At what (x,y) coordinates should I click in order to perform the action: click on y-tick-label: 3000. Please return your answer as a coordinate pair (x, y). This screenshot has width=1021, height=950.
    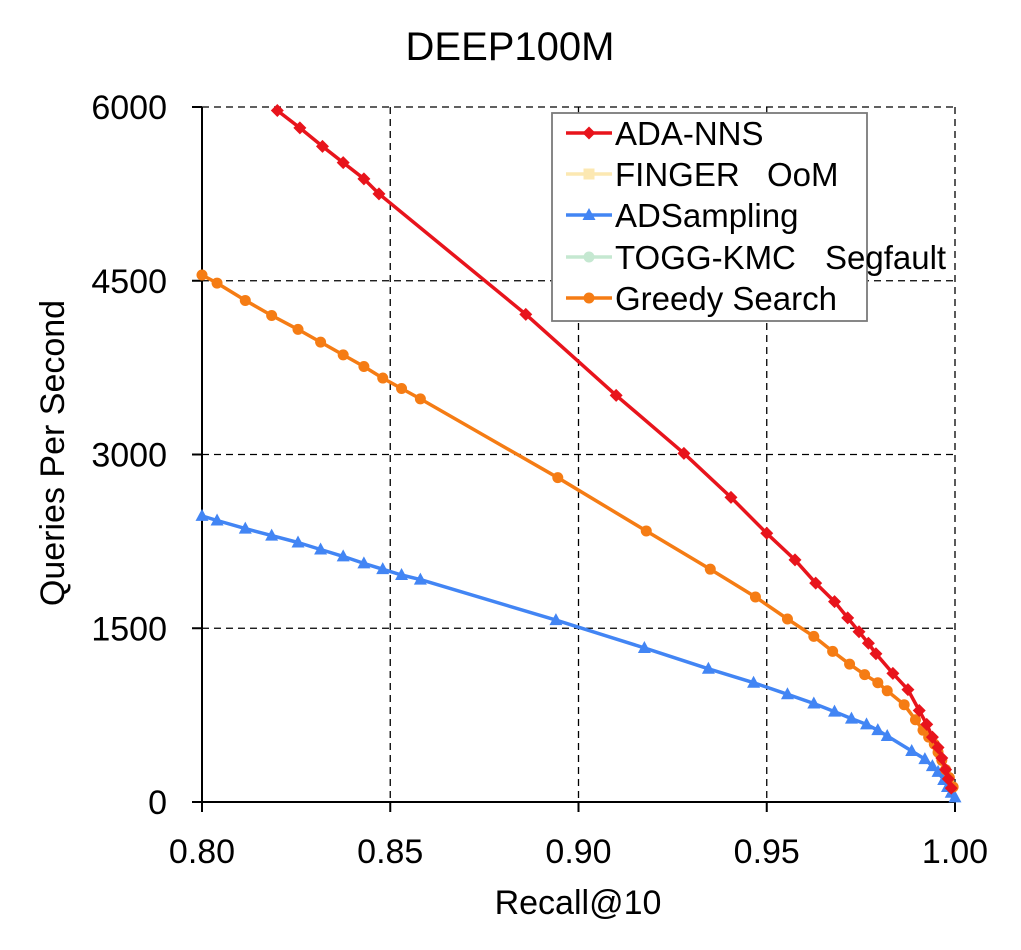
    Looking at the image, I should click on (129, 456).